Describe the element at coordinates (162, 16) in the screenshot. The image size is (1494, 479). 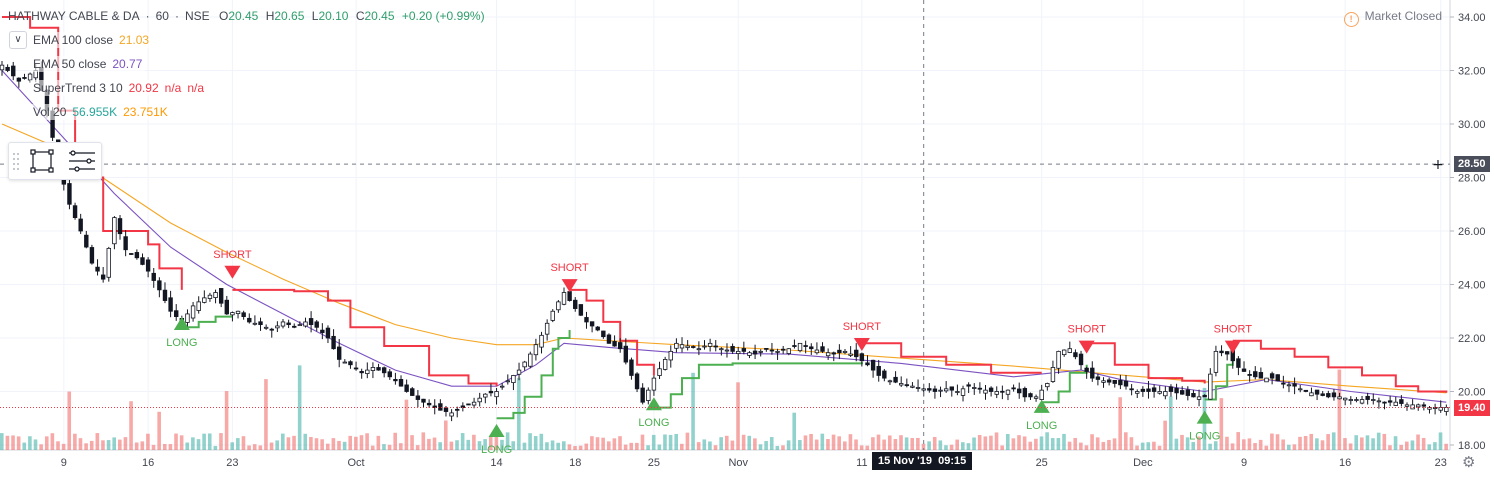
I see `interval: 60` at that location.